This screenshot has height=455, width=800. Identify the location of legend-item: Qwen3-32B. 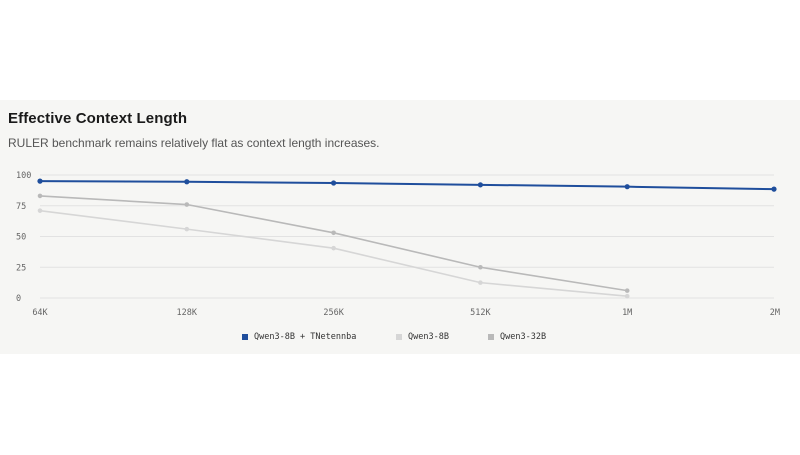
(517, 337).